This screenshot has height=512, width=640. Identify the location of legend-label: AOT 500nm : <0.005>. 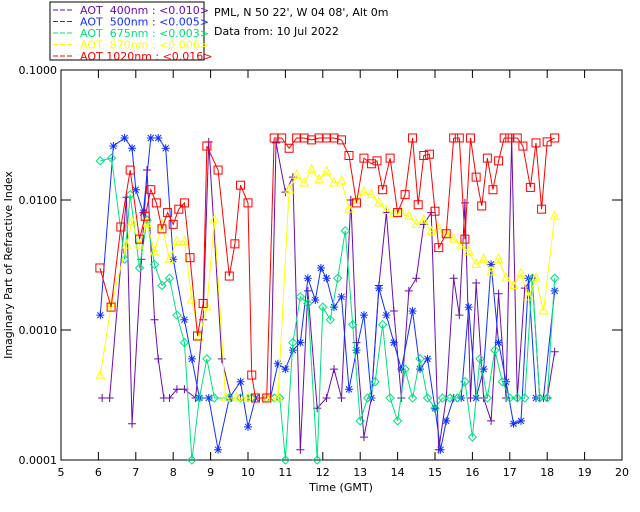
(144, 22).